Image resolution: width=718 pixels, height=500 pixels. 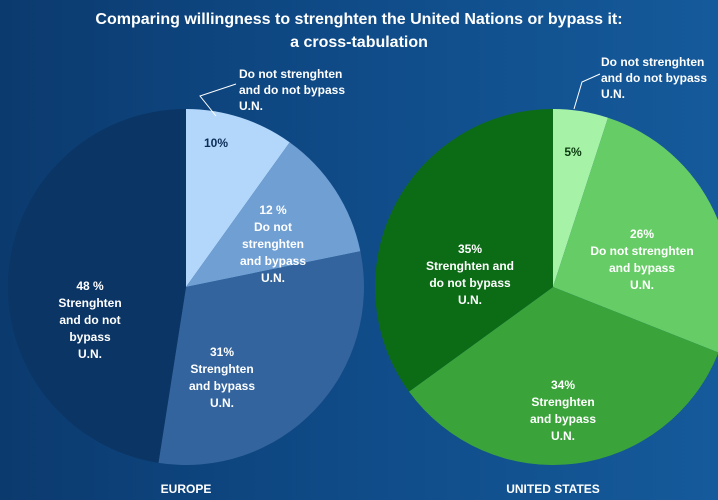 I want to click on europe-callout-label: Do not strenghten and do not bypass U.N., so click(x=292, y=90).